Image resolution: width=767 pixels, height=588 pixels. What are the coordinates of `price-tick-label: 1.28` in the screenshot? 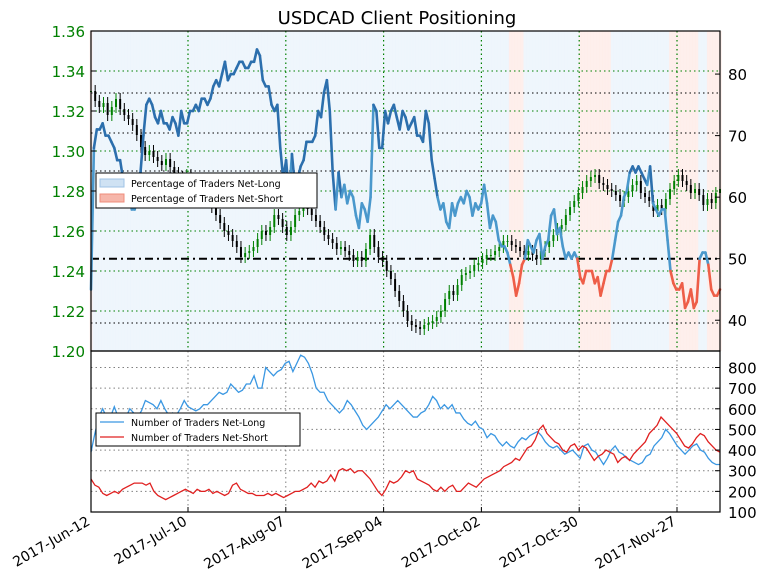 It's located at (68, 192).